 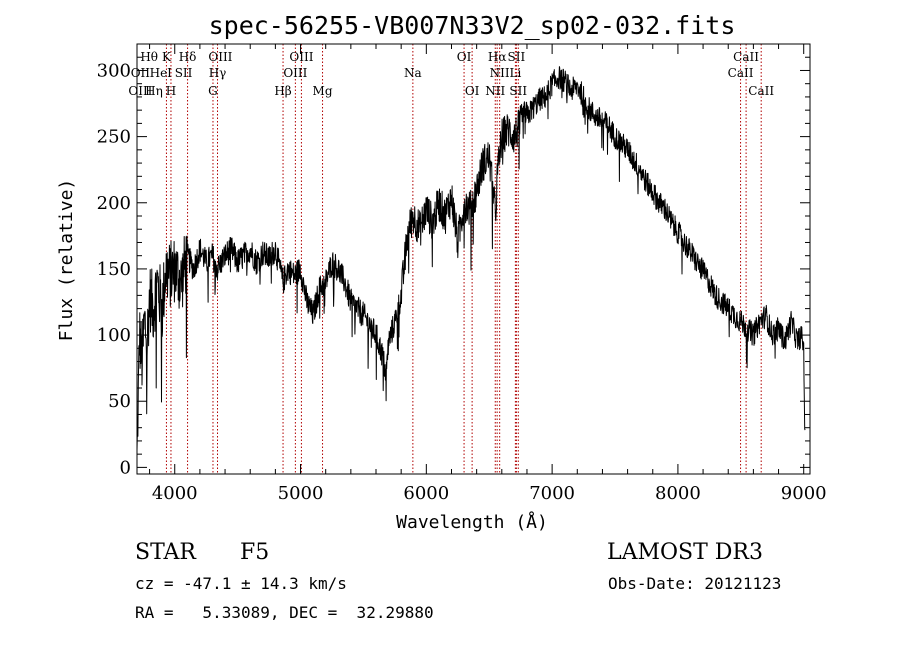 What do you see at coordinates (495, 91) in the screenshot?
I see `line-label-low-7: NII` at bounding box center [495, 91].